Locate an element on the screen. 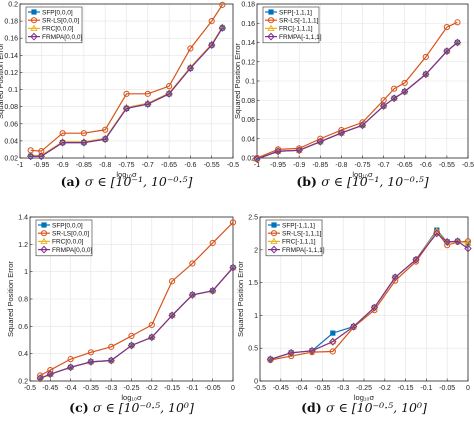 The width and height of the screenshot is (474, 425). x-tick-label: -0.5 is located at coordinates (468, 165).